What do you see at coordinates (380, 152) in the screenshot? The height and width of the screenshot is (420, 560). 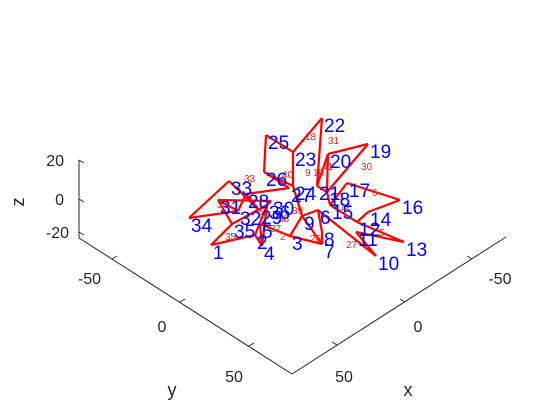 I see `node-label-19: 19` at bounding box center [380, 152].